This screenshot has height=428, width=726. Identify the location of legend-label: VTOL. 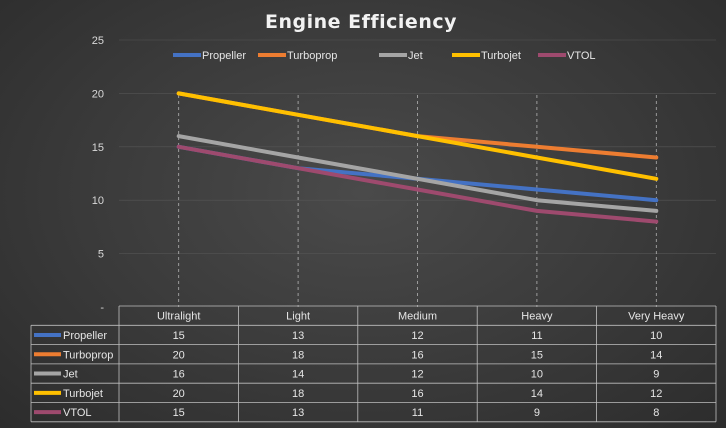
(581, 56).